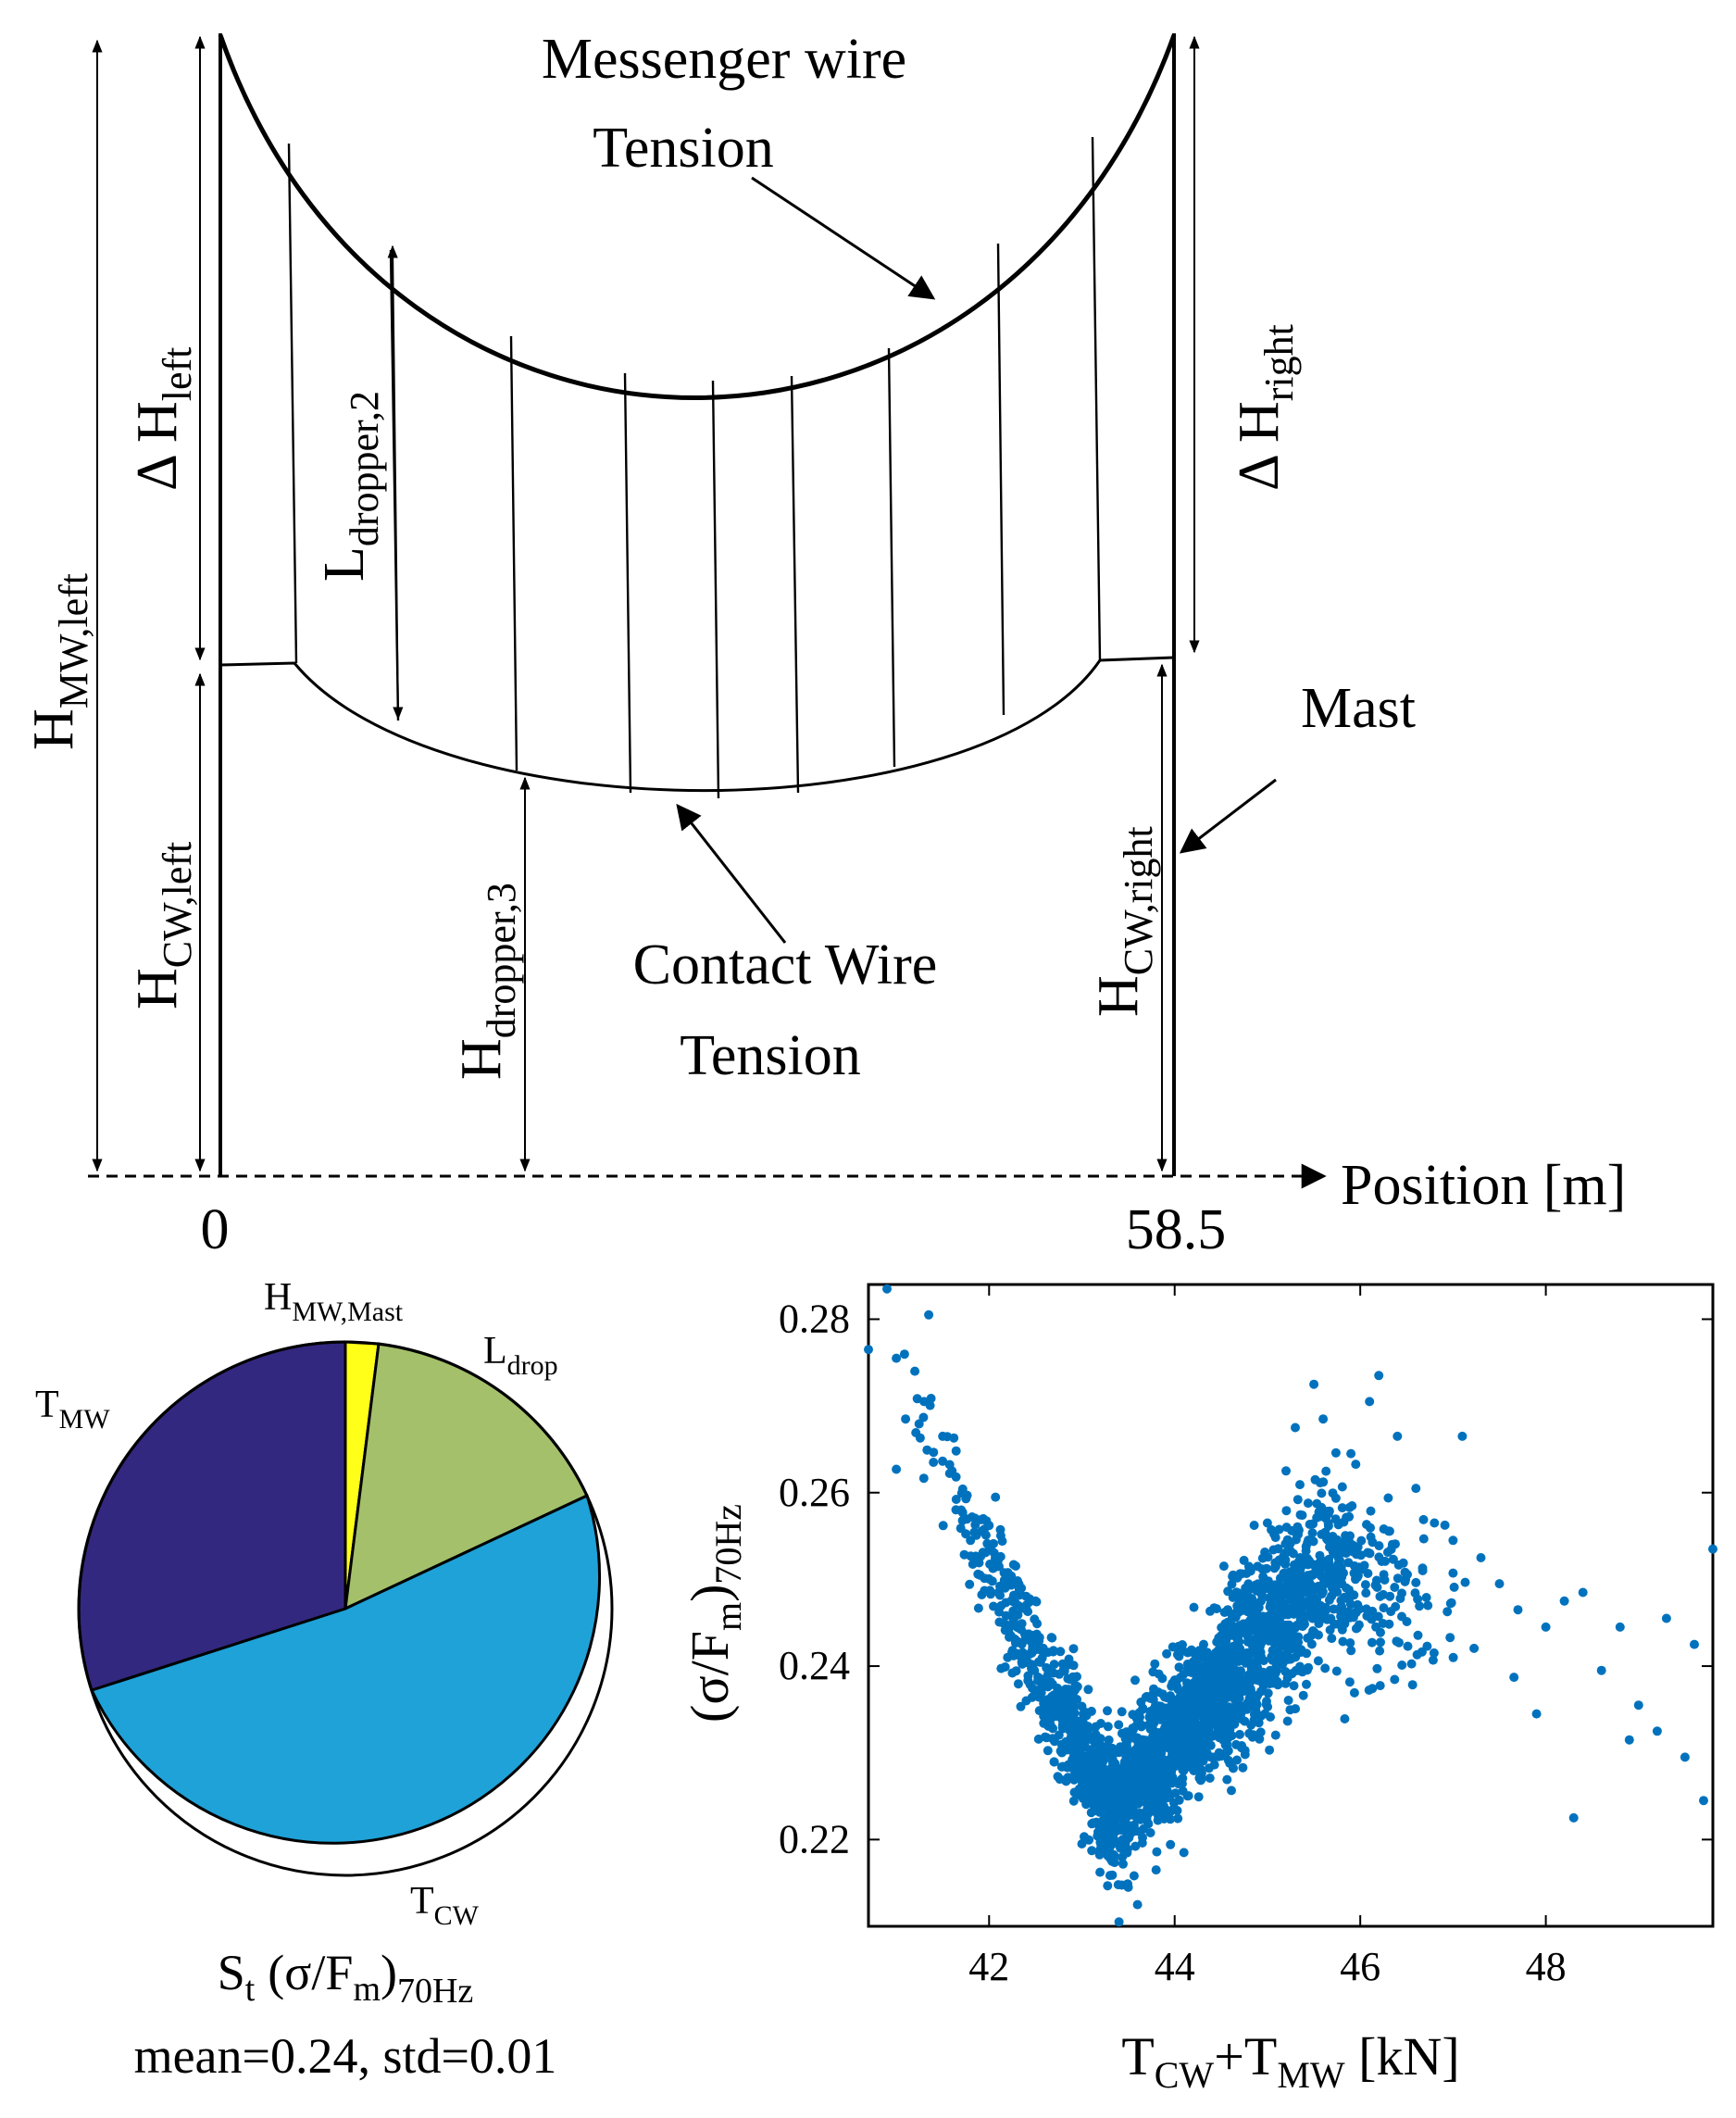 The width and height of the screenshot is (1736, 2118). I want to click on contact-label-line1: Contact Wire, so click(785, 965).